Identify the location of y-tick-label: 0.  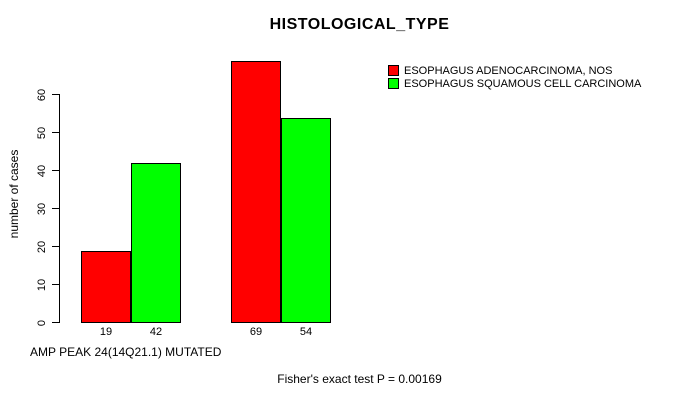
(42, 322).